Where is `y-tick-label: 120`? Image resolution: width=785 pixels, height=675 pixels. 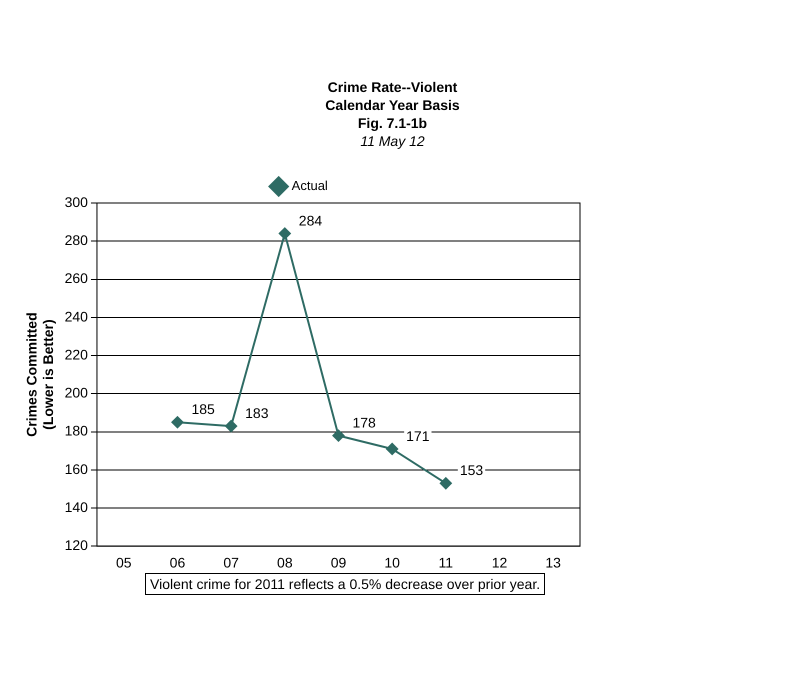
y-tick-label: 120 is located at coordinates (76, 545).